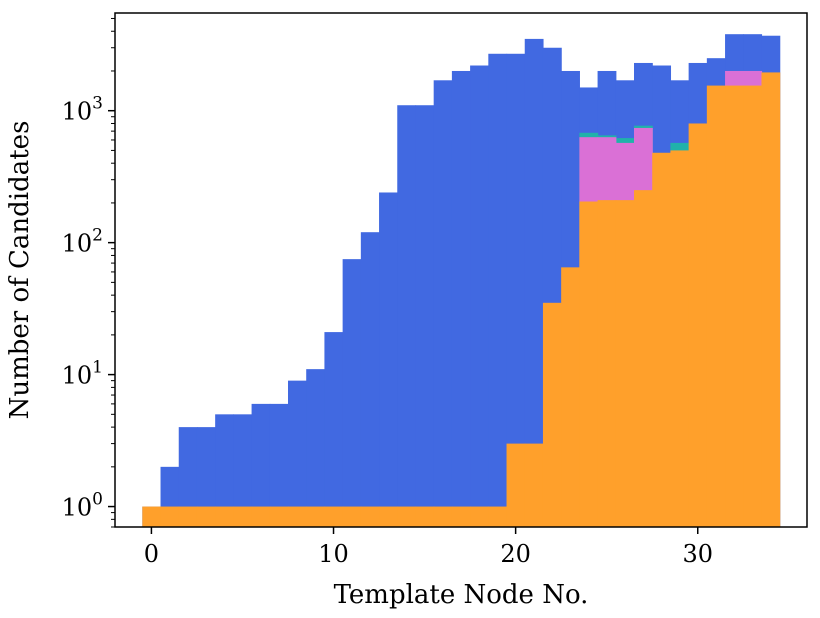  I want to click on x-axis-ticks: 0 10 20 30, so click(428, 547).